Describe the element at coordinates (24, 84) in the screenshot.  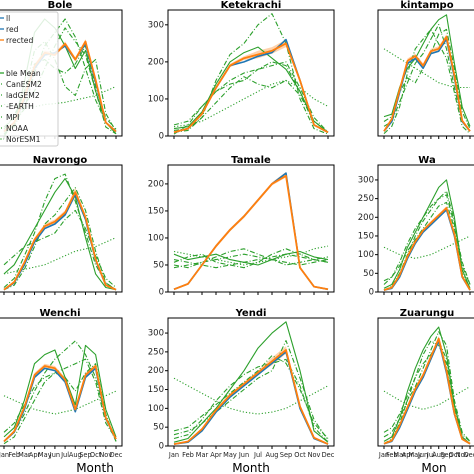
I see `legend-label: CanESM2` at that location.